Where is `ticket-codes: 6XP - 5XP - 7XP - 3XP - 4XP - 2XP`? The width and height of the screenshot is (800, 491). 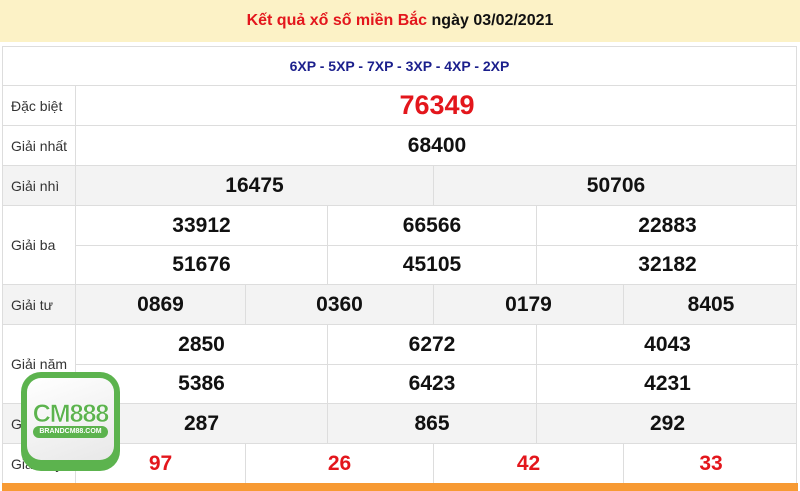 ticket-codes: 6XP - 5XP - 7XP - 3XP - 4XP - 2XP is located at coordinates (399, 66).